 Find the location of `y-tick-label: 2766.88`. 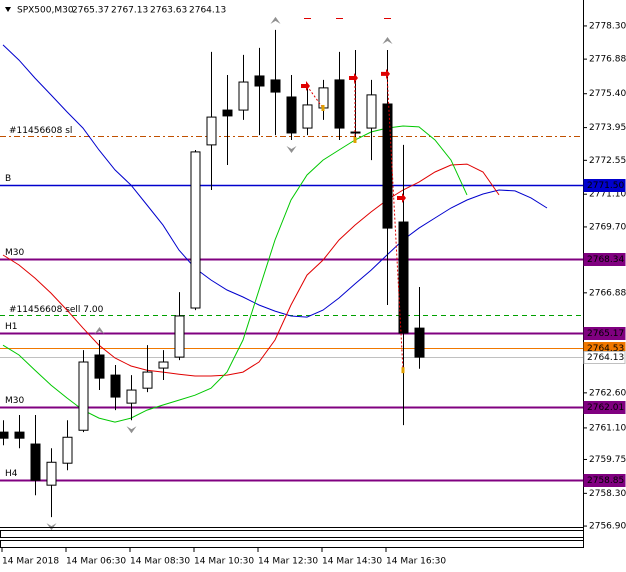

y-tick-label: 2766.88 is located at coordinates (607, 293).